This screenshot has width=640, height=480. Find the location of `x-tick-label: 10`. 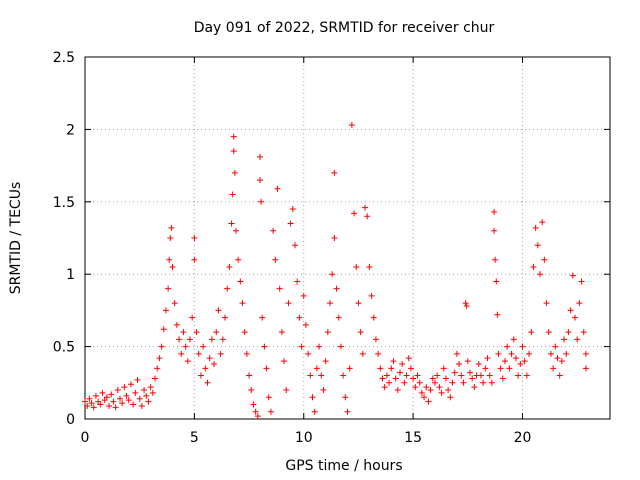

x-tick-label: 10 is located at coordinates (304, 438).